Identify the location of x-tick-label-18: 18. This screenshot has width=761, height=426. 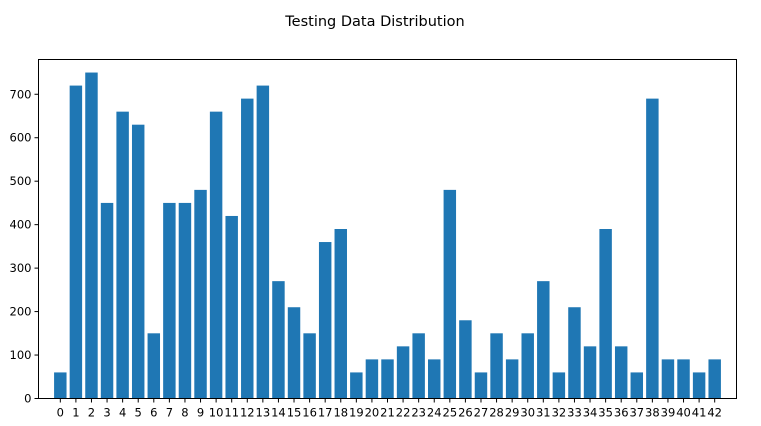
(340, 413).